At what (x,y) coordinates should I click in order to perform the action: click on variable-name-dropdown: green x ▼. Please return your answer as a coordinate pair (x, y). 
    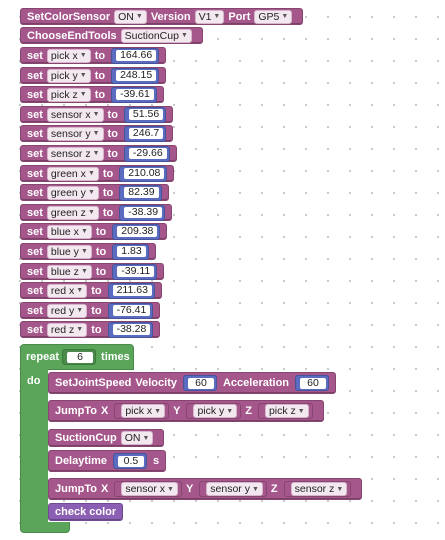
    Looking at the image, I should click on (72, 173).